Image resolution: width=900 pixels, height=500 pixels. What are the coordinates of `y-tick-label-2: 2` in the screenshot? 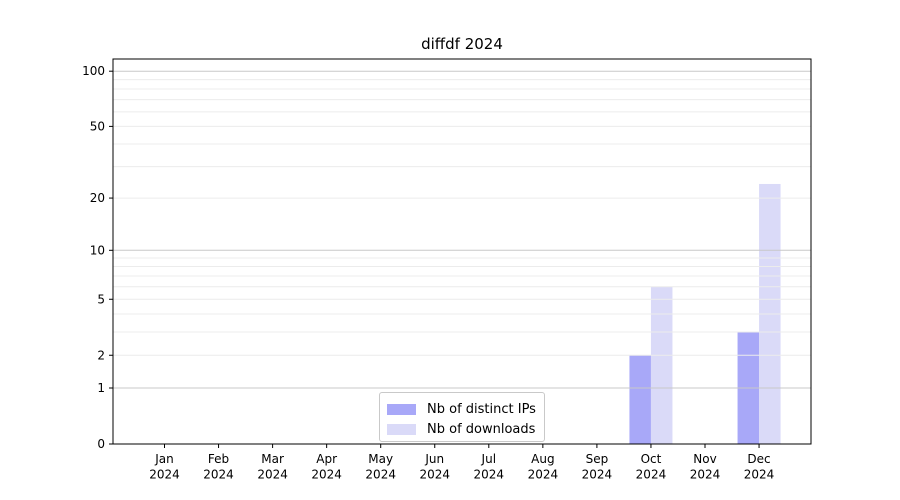 It's located at (101, 355).